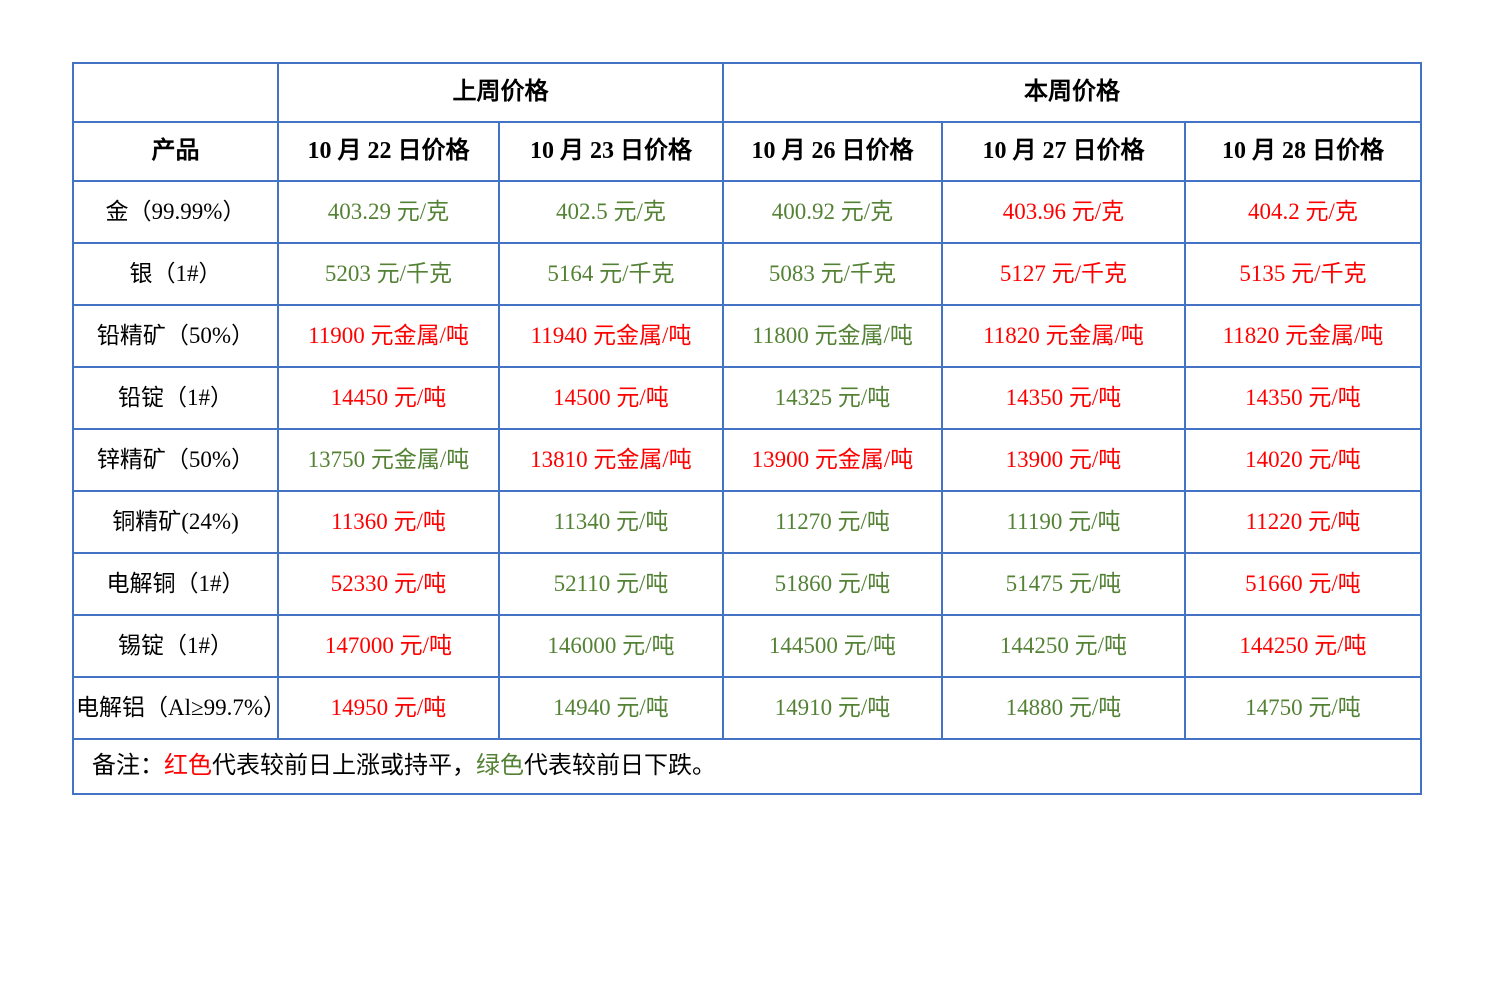 This screenshot has height=982, width=1492. Describe the element at coordinates (611, 151) in the screenshot. I see `date-header: 10 月 23 日价格` at that location.